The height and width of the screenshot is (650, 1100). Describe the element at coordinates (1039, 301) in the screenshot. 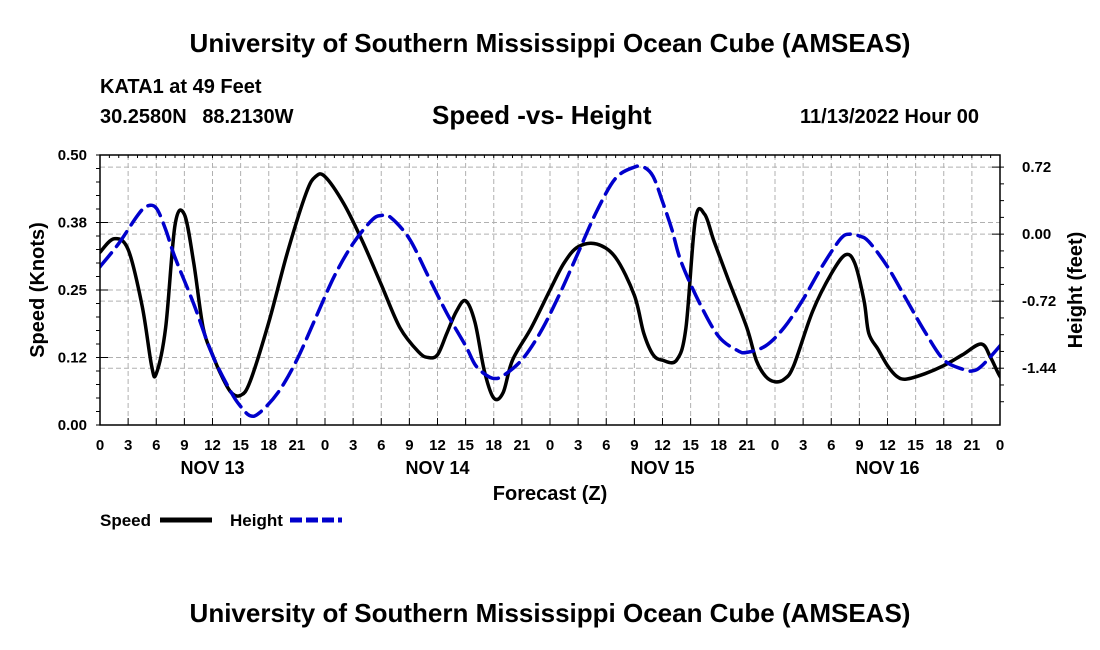

I see `y2-tick-label: -0.72` at that location.